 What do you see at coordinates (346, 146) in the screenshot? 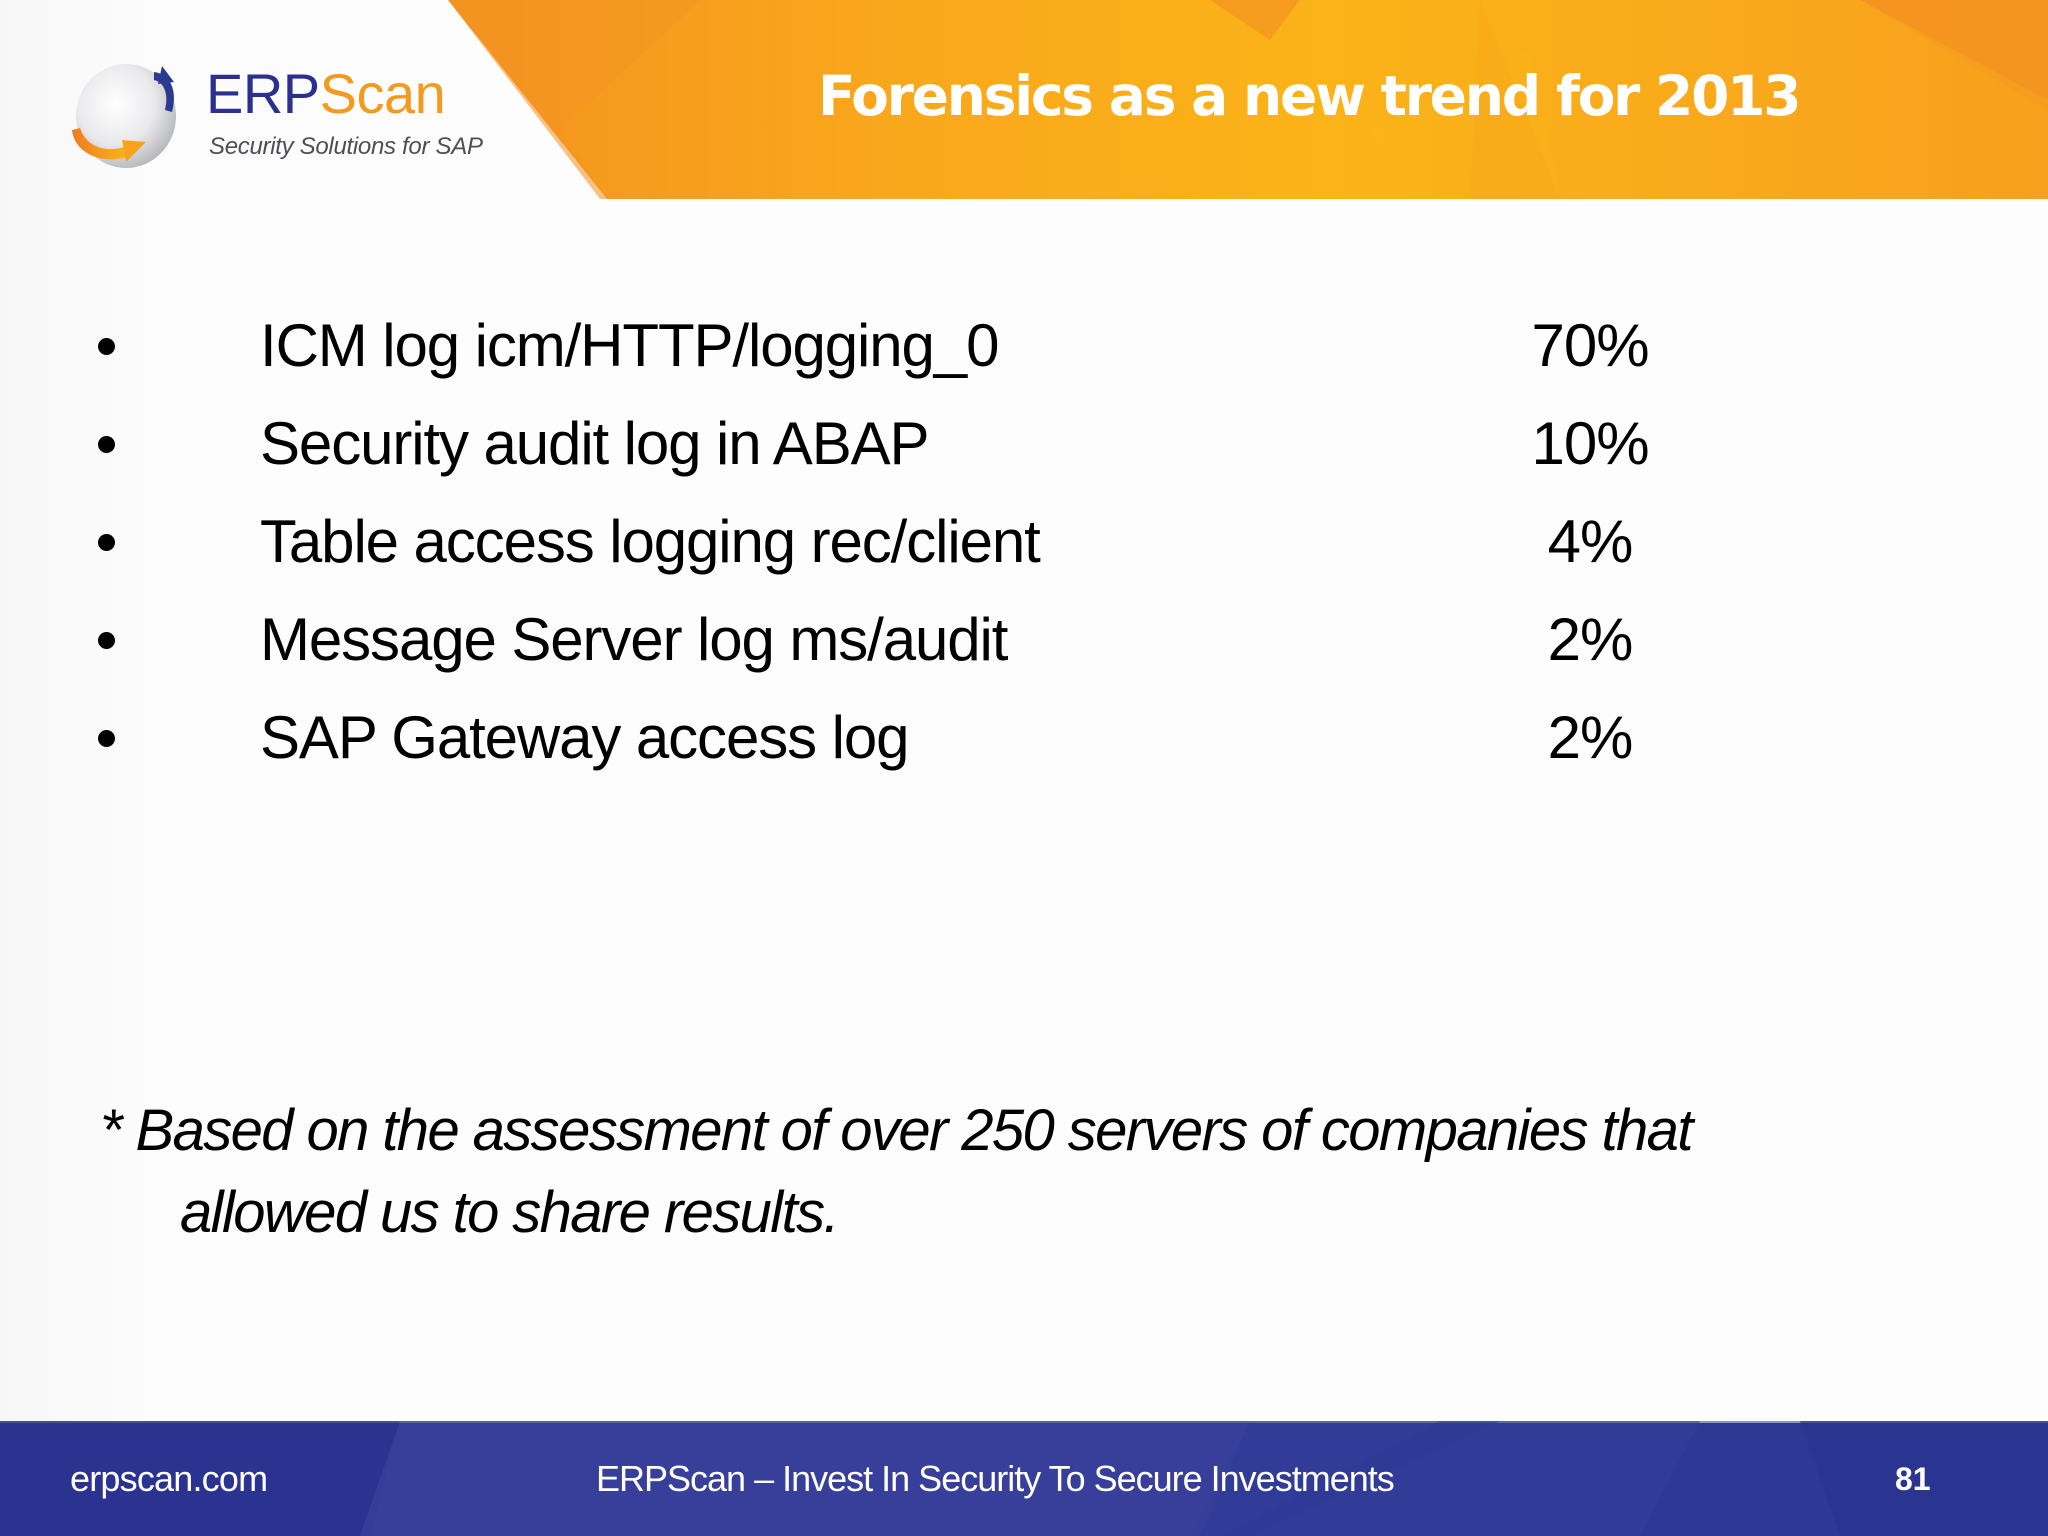
I see `logo-tagline: Security Solutions for SAP` at bounding box center [346, 146].